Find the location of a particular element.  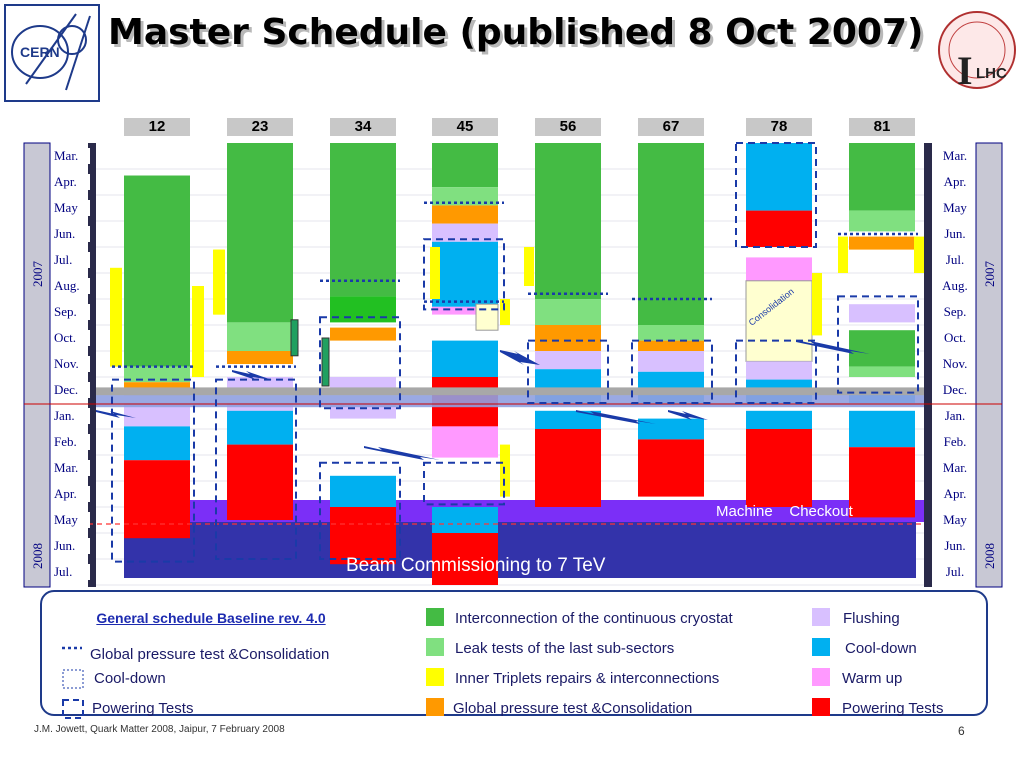

left-year-column is located at coordinates (37, 365).